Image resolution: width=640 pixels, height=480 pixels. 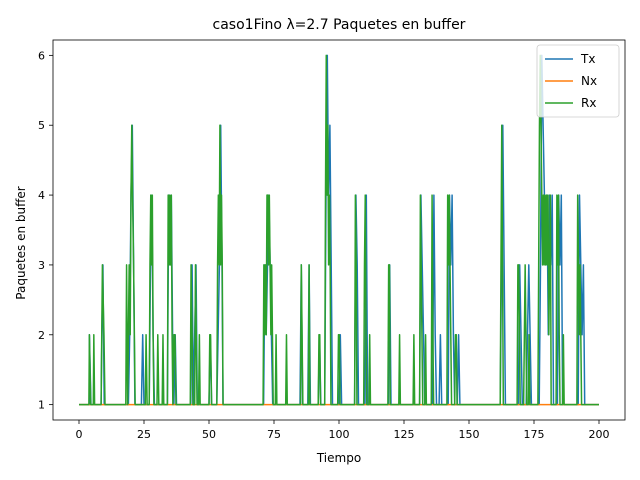 I want to click on legend: Tx Nx Rx, so click(x=578, y=81).